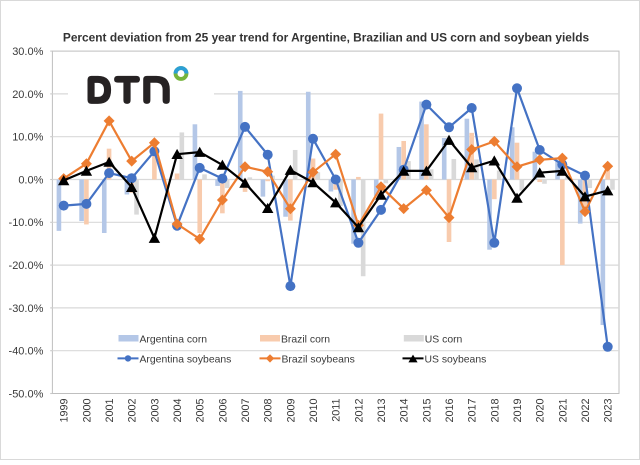  I want to click on svg-text: US soybeans, so click(456, 359).